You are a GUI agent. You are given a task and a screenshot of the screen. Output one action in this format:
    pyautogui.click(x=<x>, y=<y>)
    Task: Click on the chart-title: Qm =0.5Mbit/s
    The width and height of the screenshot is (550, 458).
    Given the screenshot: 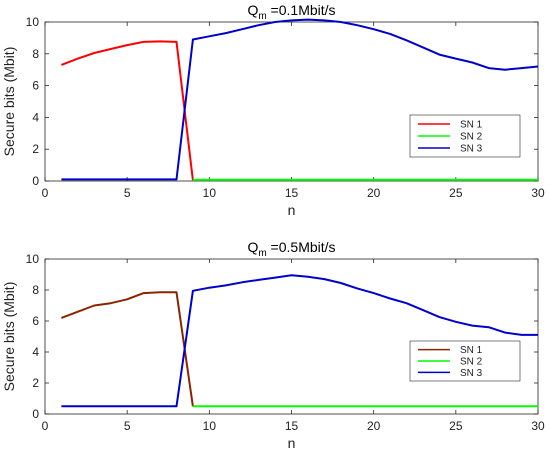 What is the action you would take?
    pyautogui.click(x=291, y=249)
    